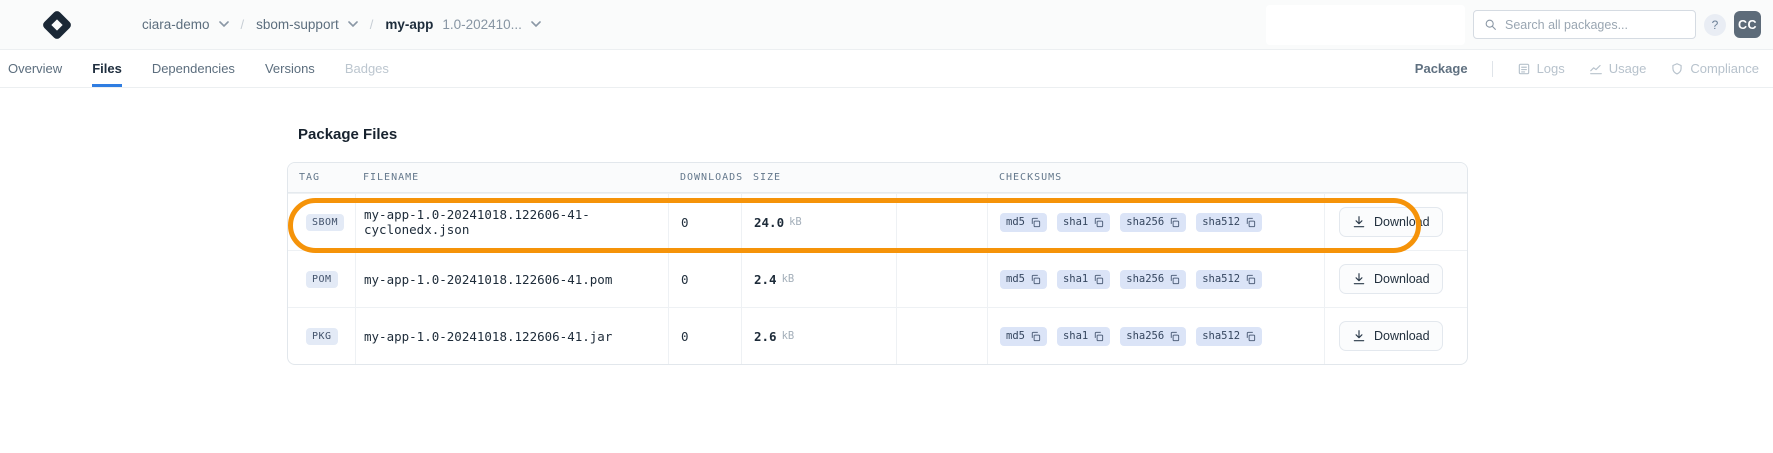  What do you see at coordinates (765, 279) in the screenshot?
I see `file-size-value: 2.4` at bounding box center [765, 279].